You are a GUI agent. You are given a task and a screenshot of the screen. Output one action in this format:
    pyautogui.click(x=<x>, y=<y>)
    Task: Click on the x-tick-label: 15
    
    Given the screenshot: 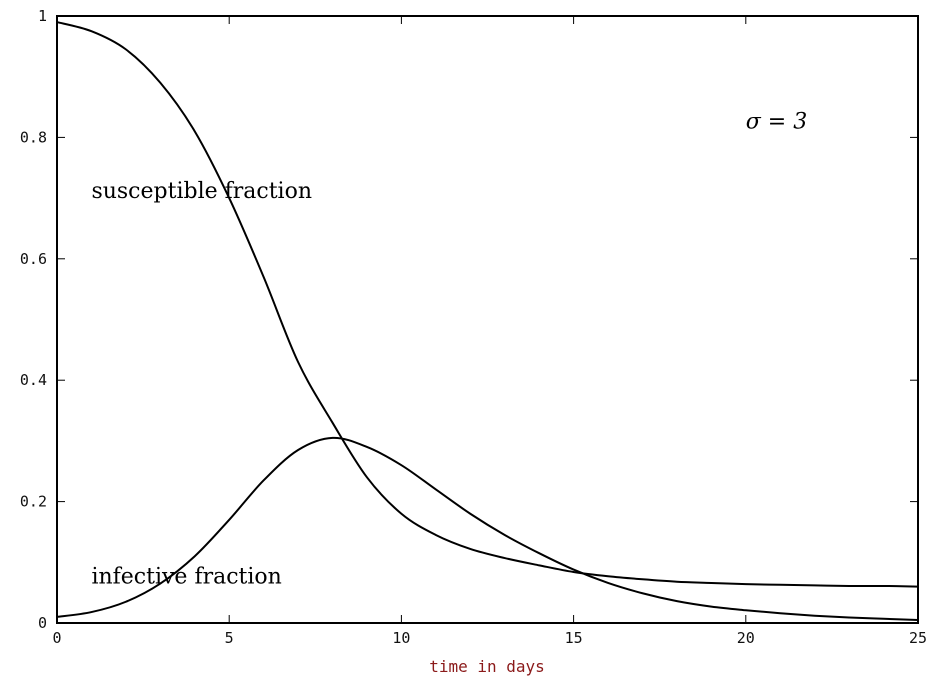 What is the action you would take?
    pyautogui.click(x=574, y=638)
    